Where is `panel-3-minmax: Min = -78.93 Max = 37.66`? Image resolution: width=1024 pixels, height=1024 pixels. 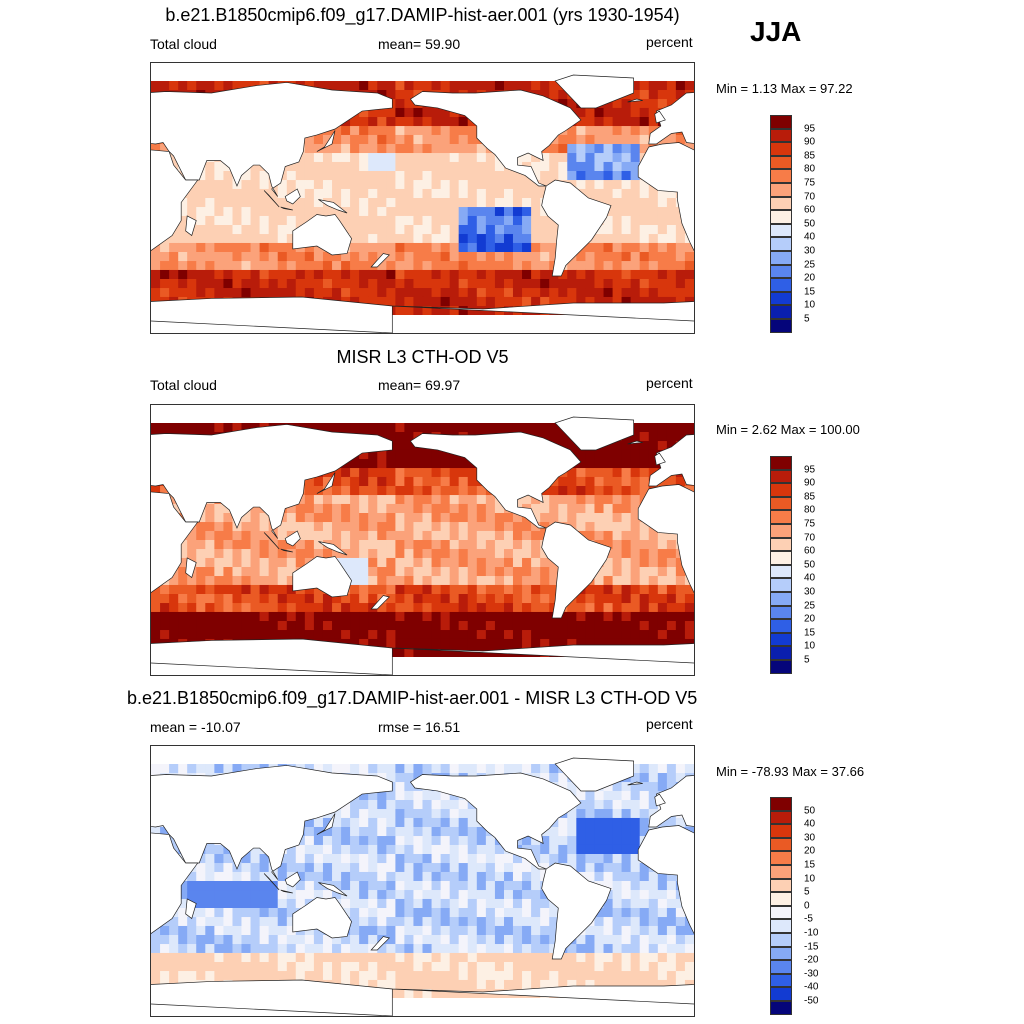
panel-3-minmax: Min = -78.93 Max = 37.66 is located at coordinates (790, 771).